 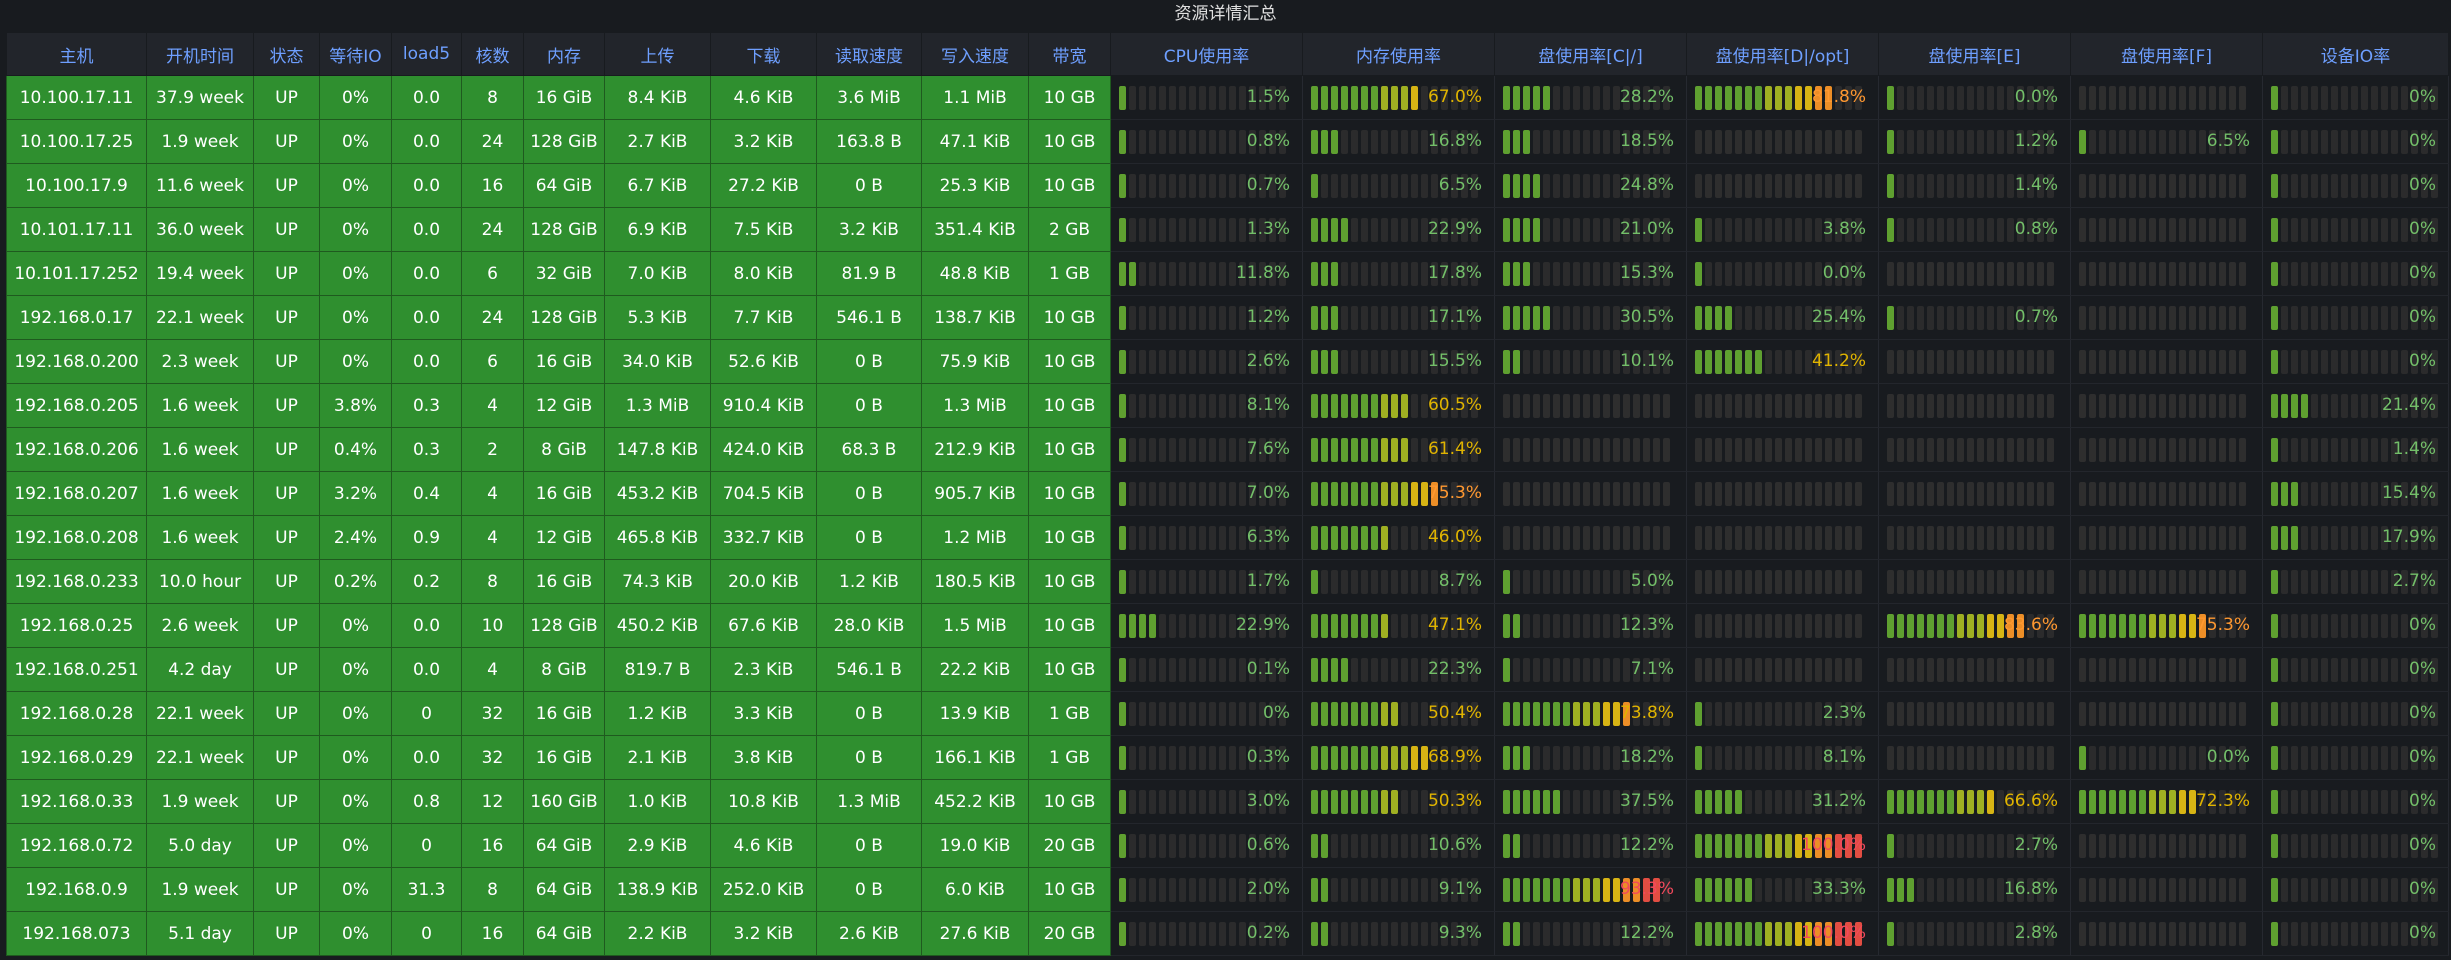 What do you see at coordinates (869, 54) in the screenshot?
I see `col-header-read-speed: 读取速度` at bounding box center [869, 54].